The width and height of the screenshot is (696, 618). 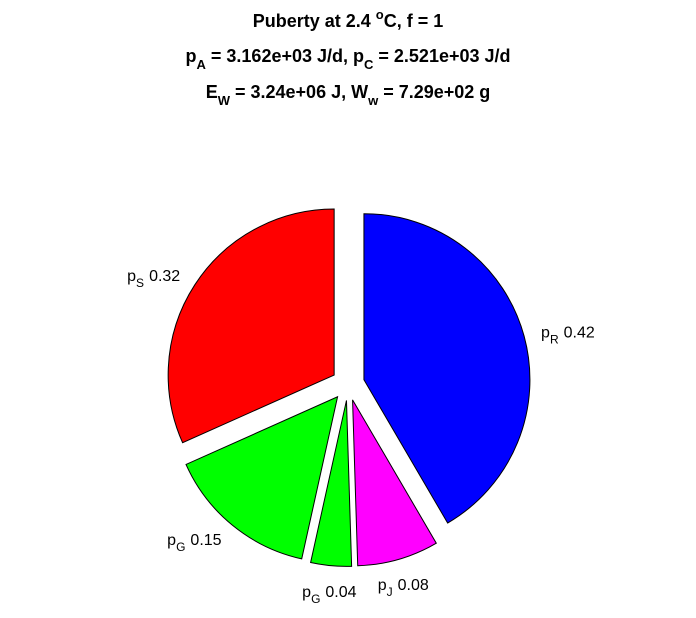 I want to click on title-text: C, f = 1, so click(x=414, y=21).